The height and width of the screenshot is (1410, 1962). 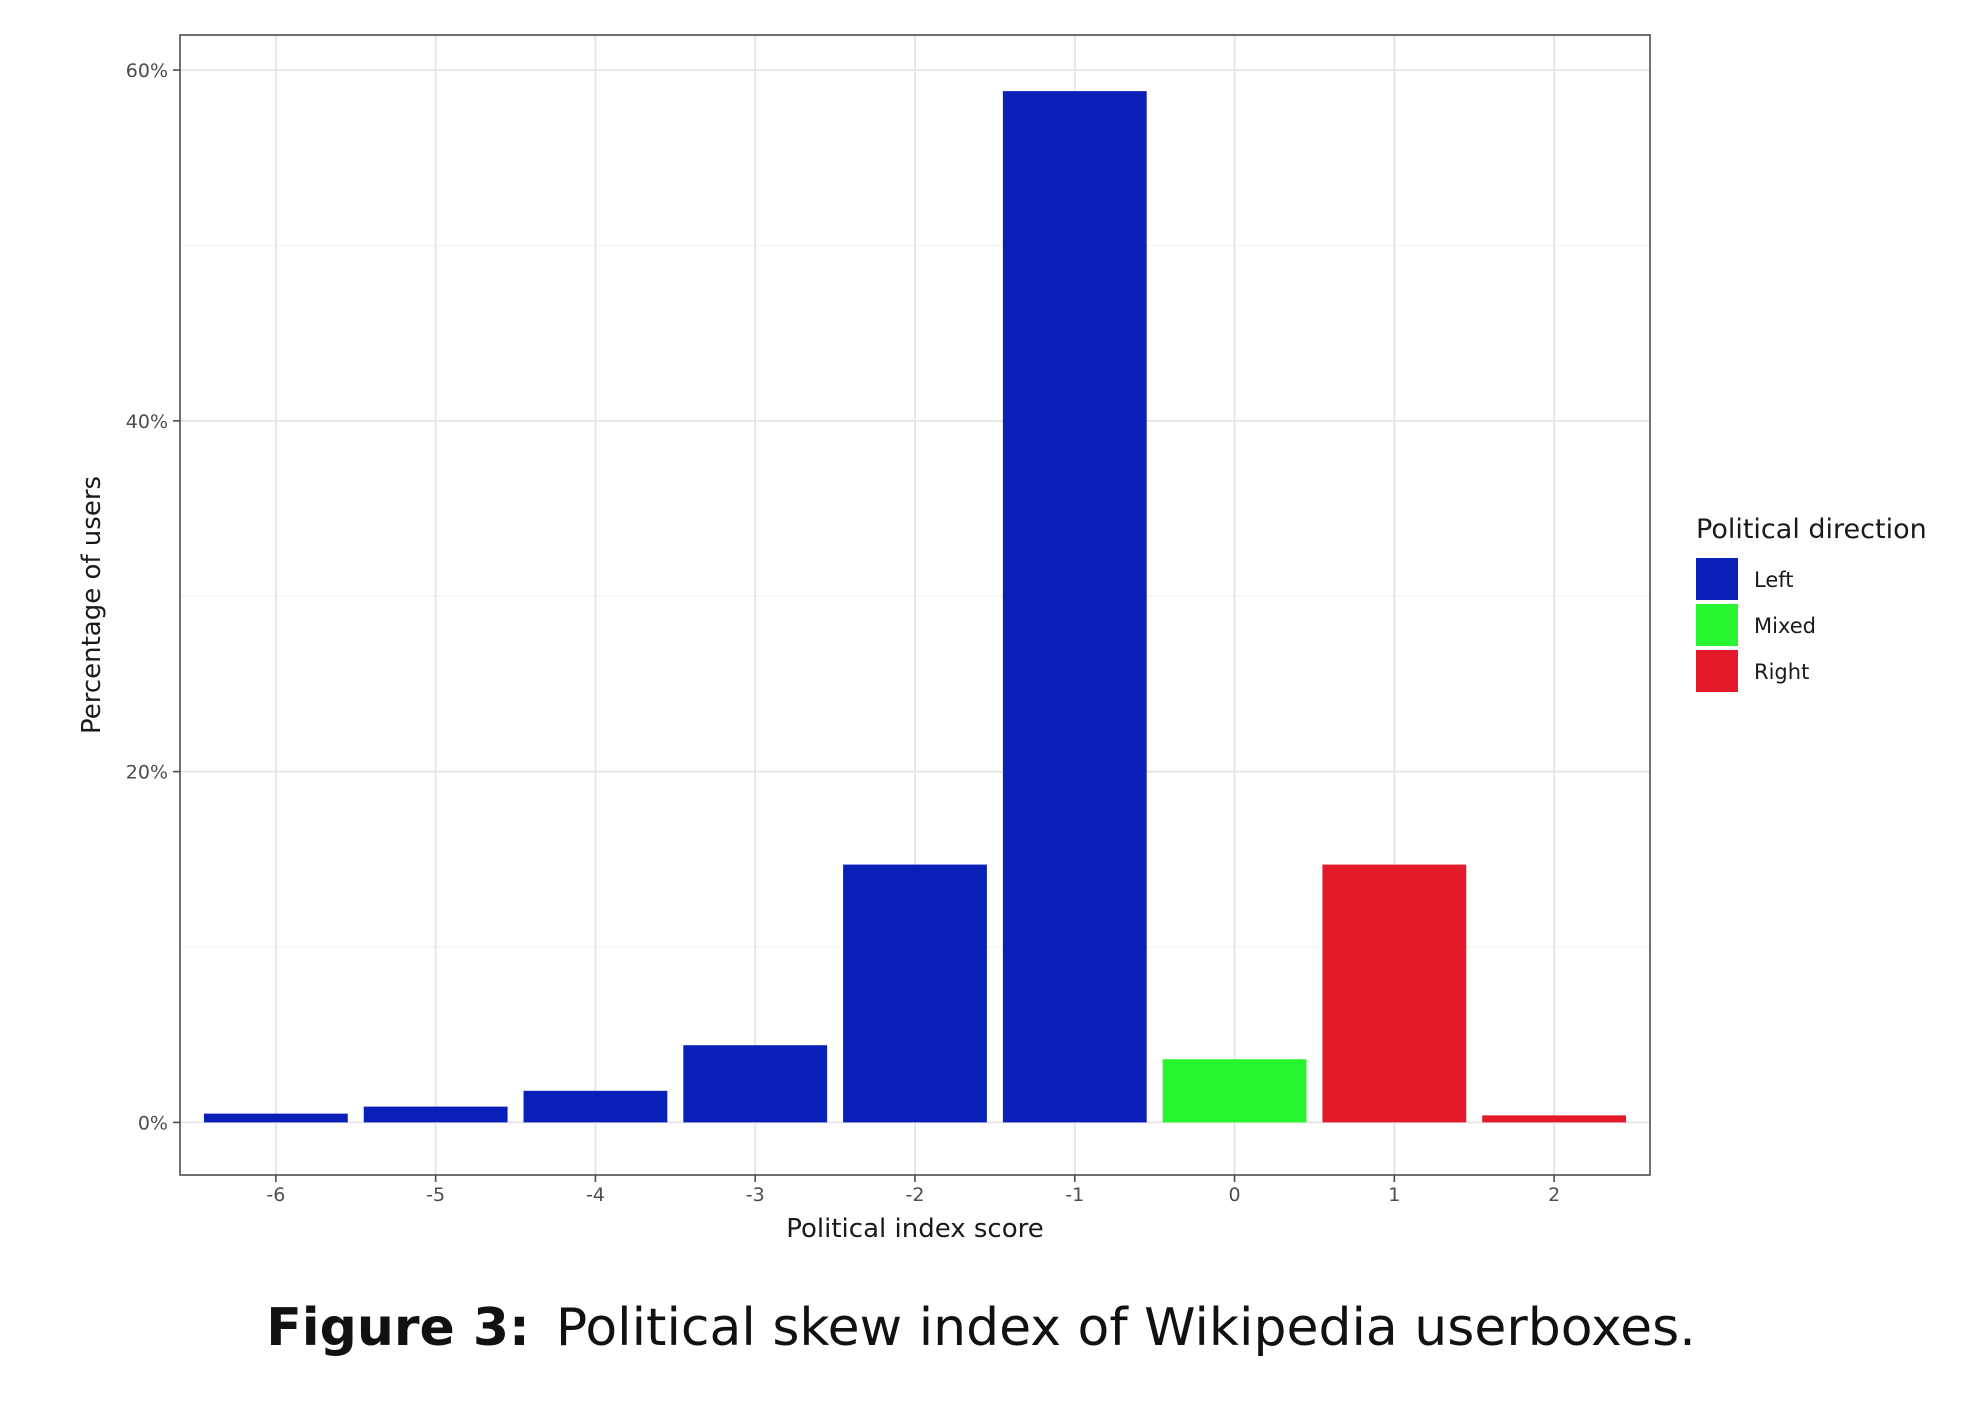 What do you see at coordinates (153, 597) in the screenshot?
I see `y-axis: 0% 20% 40% 60%` at bounding box center [153, 597].